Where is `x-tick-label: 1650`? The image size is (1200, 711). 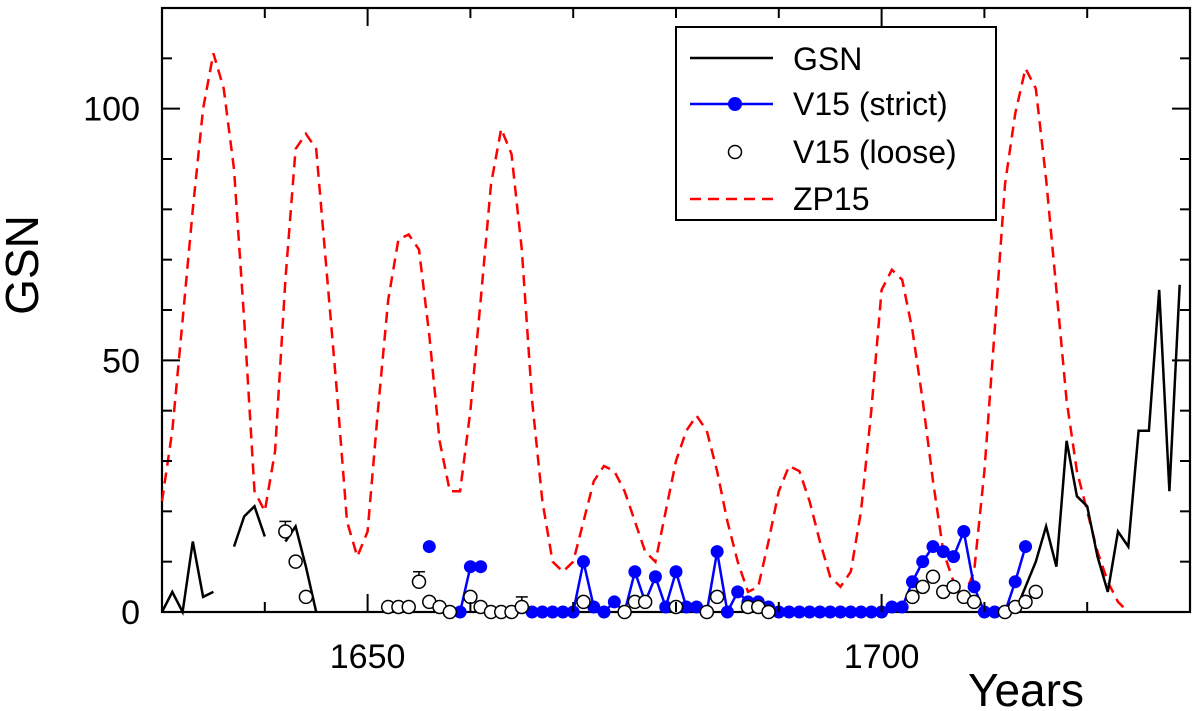 x-tick-label: 1650 is located at coordinates (368, 657).